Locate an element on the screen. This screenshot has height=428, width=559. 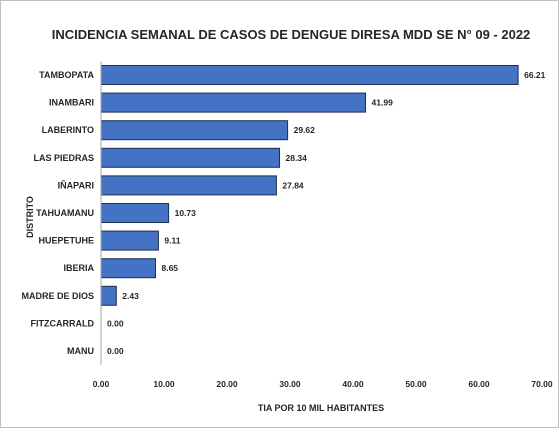
category-label: MADRE DE DIOS is located at coordinates (57, 296).